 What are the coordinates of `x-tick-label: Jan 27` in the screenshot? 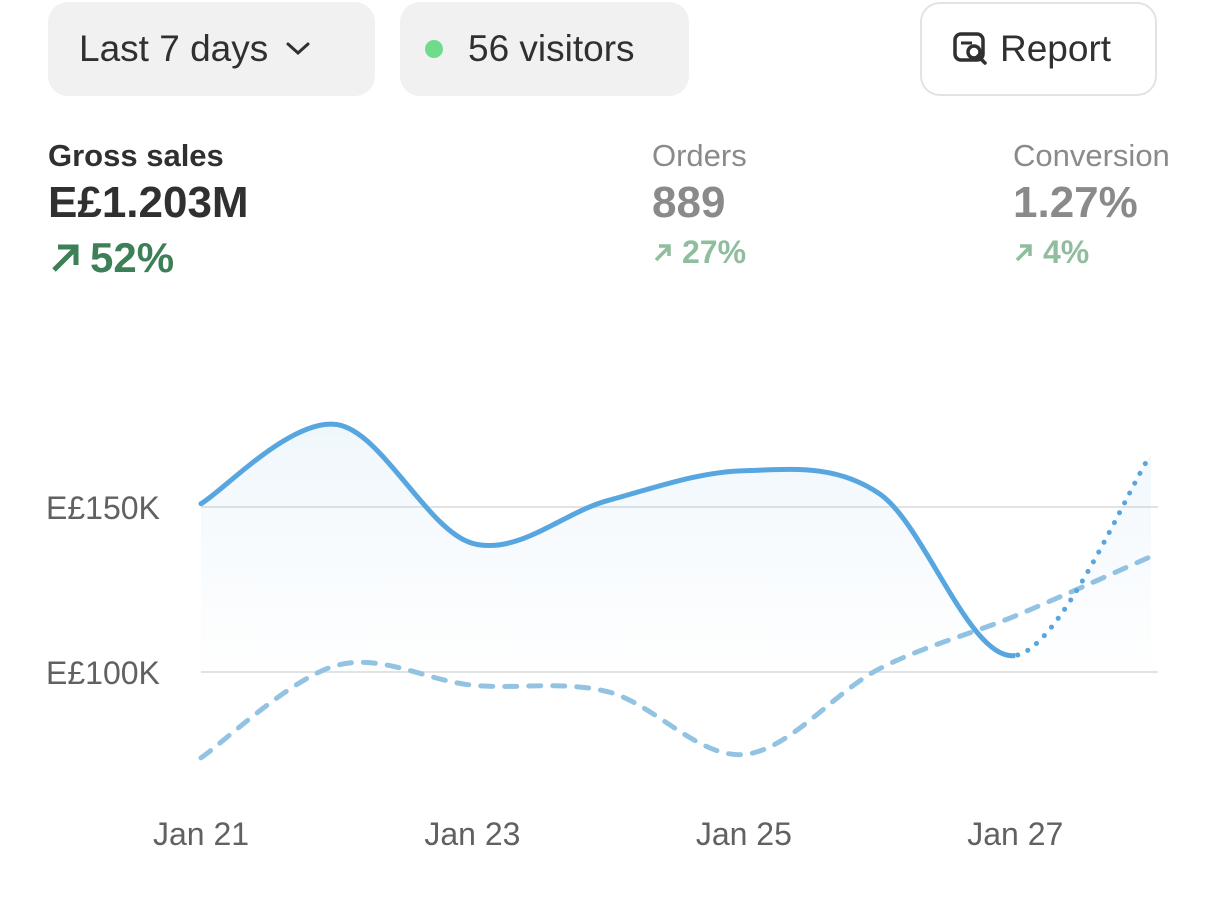 It's located at (1015, 834).